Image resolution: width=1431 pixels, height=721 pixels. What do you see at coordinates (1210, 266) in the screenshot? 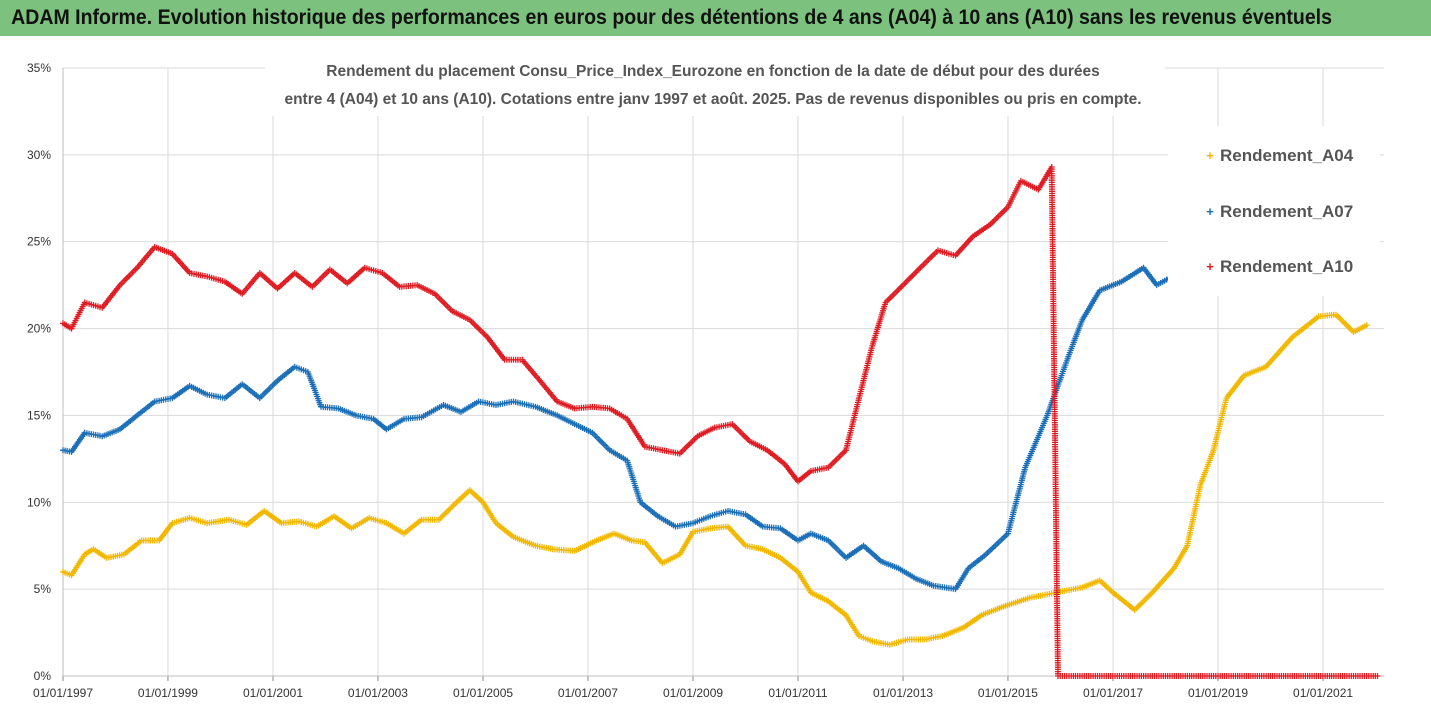
I see `legend-marker-a10: +` at bounding box center [1210, 266].